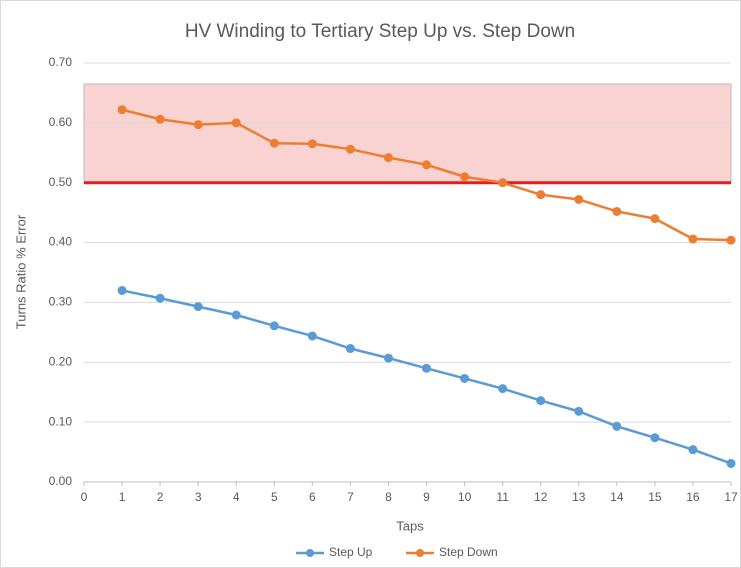  Describe the element at coordinates (410, 525) in the screenshot. I see `x-axis-label: Taps` at that location.